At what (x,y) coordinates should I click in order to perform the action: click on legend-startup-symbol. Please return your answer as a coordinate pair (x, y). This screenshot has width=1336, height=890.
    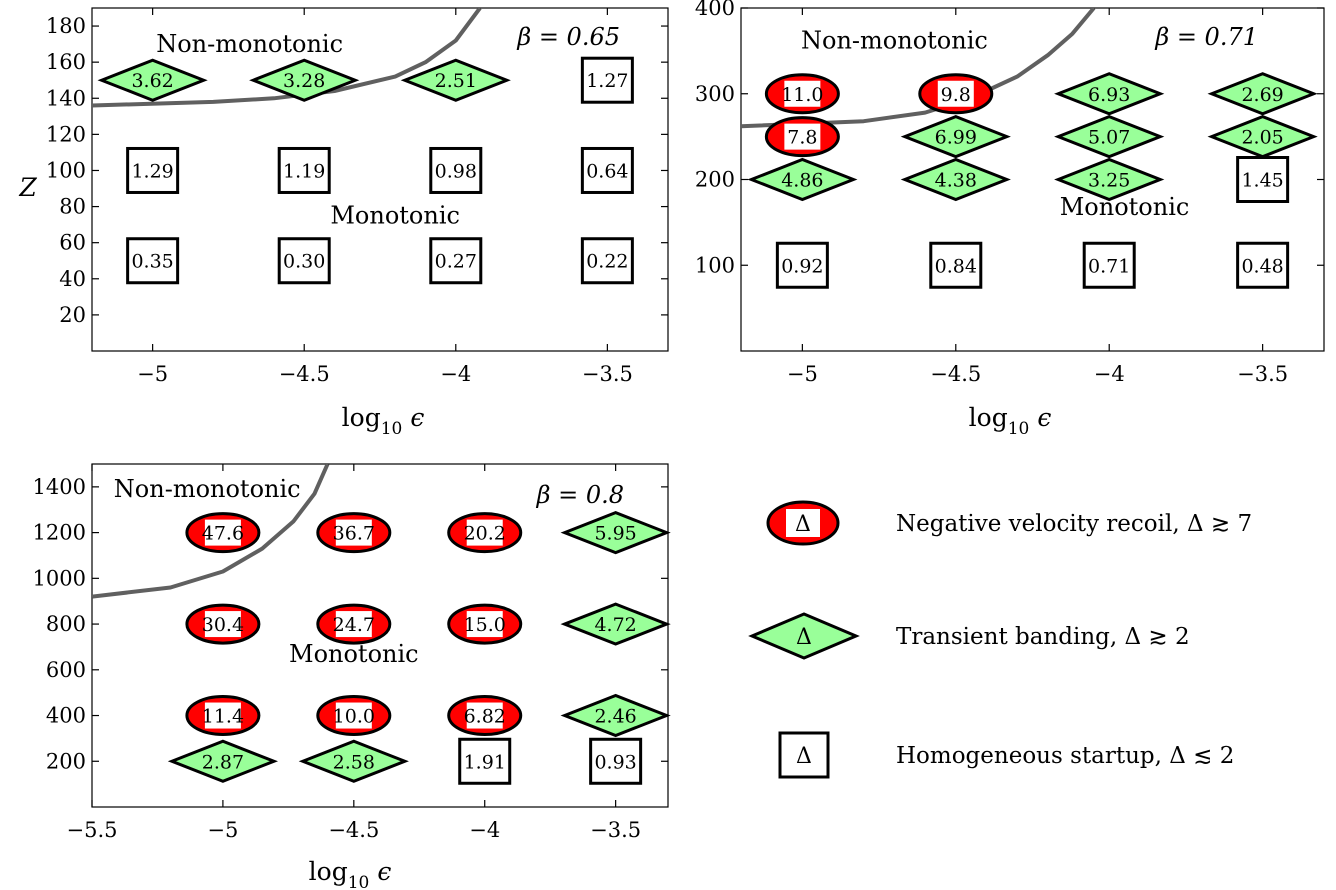
    Looking at the image, I should click on (804, 755).